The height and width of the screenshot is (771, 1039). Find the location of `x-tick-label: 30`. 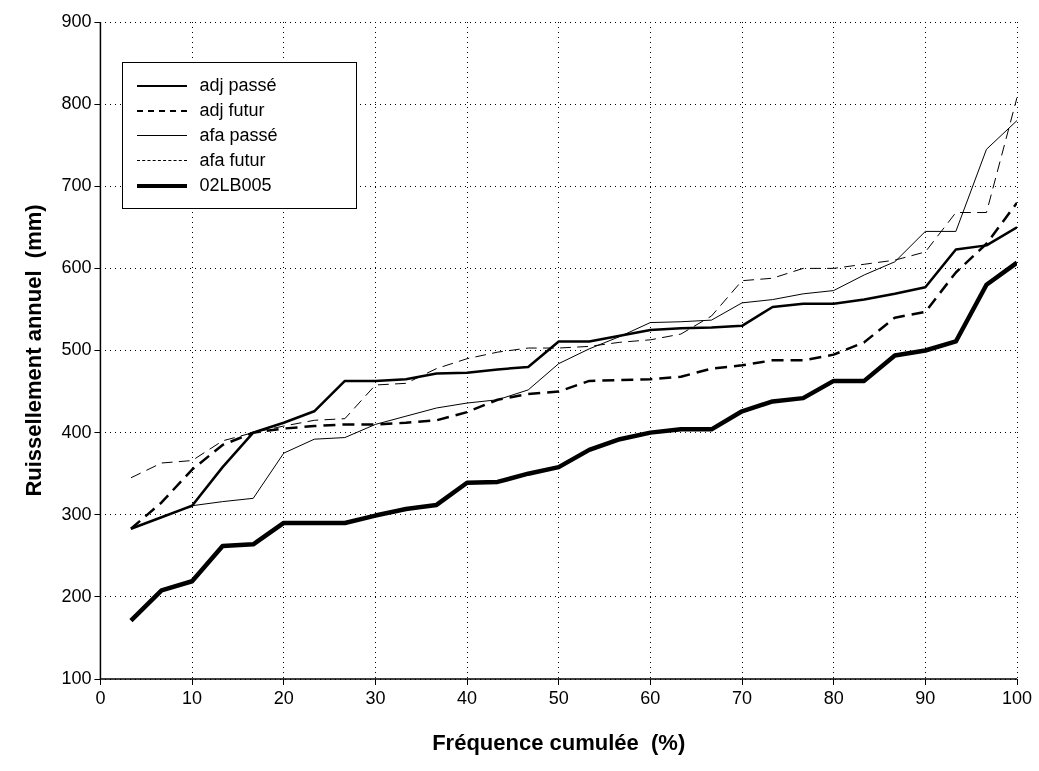

x-tick-label: 30 is located at coordinates (375, 697).